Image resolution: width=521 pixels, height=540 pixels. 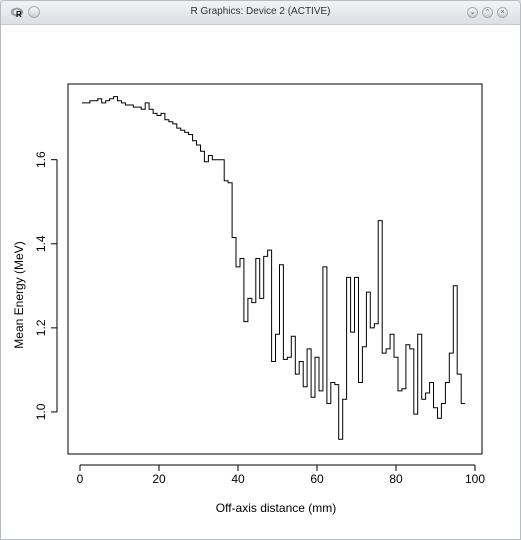 What do you see at coordinates (396, 479) in the screenshot?
I see `x-tick-label: 80` at bounding box center [396, 479].